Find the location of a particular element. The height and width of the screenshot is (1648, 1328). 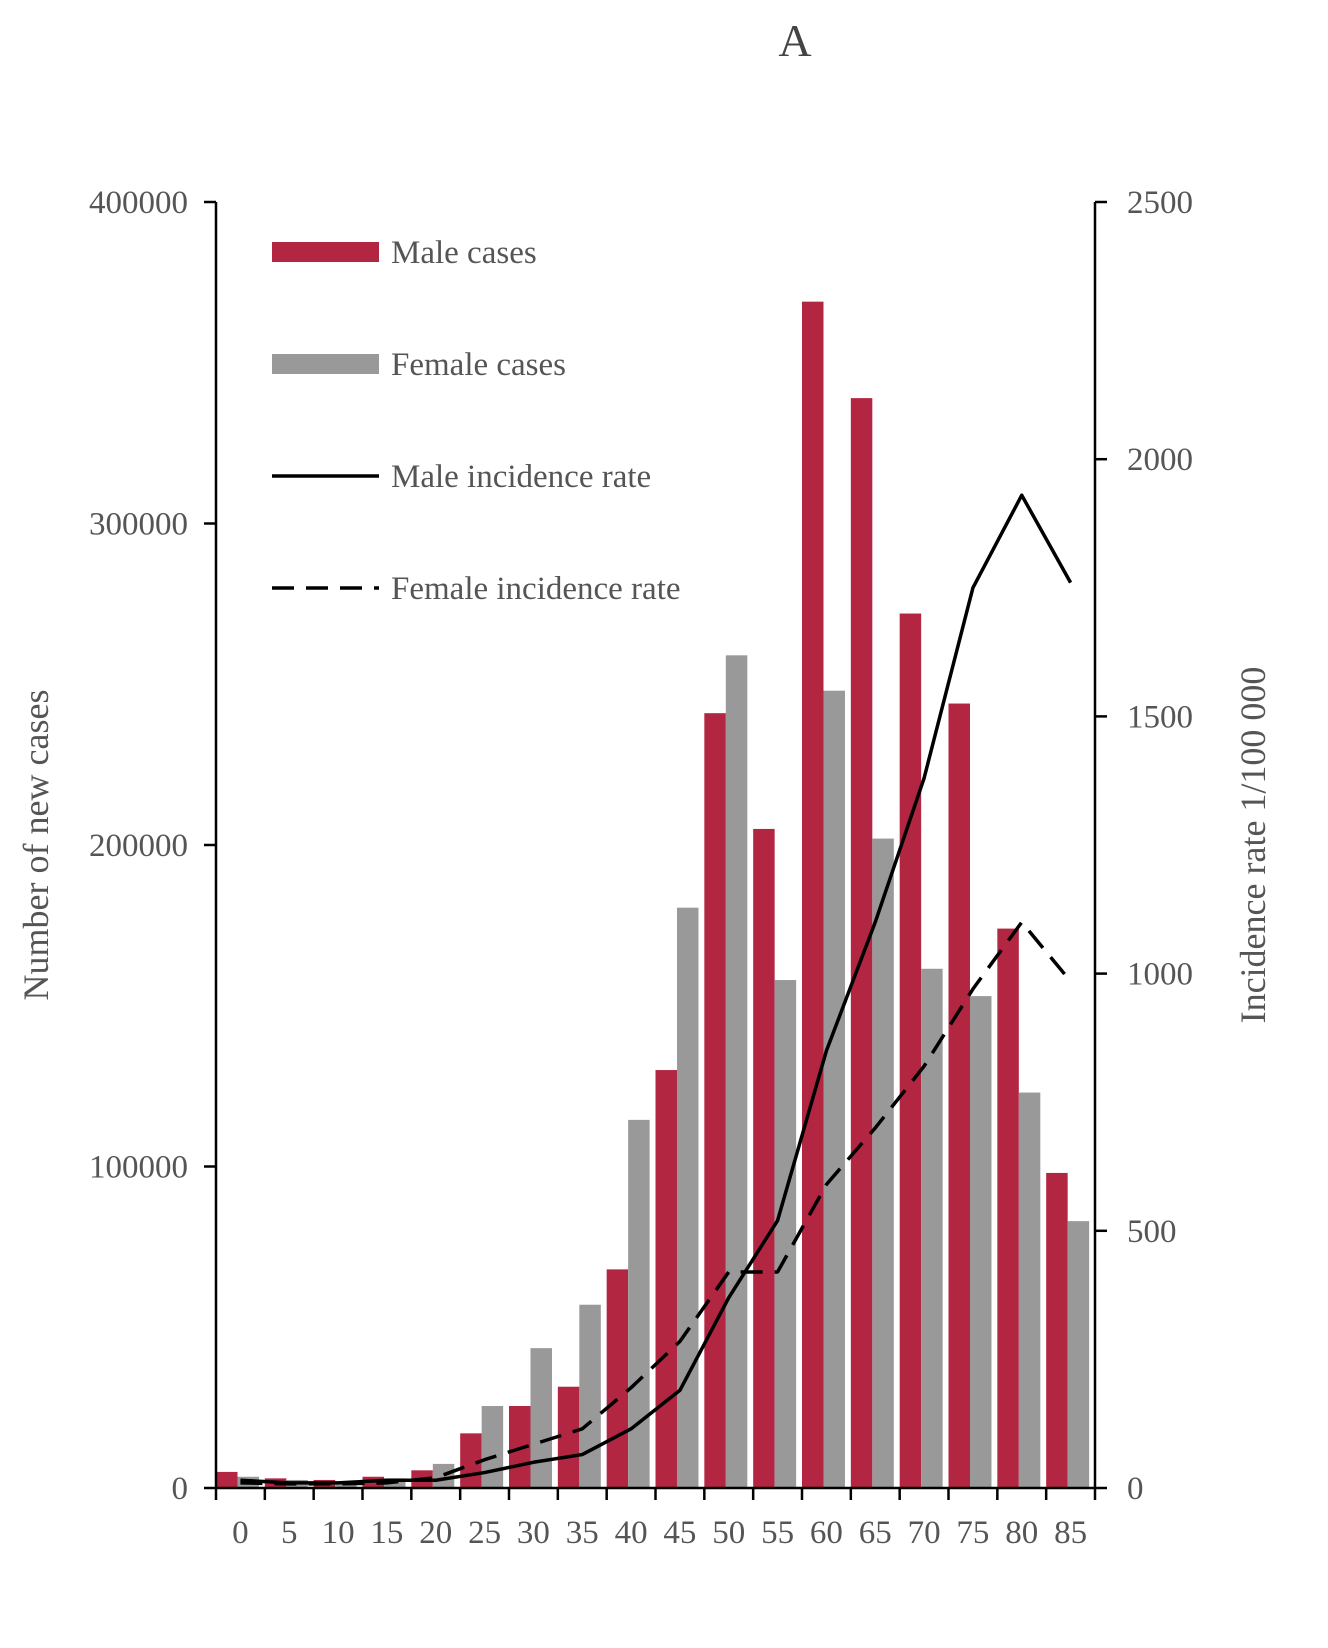

legend-label: Male cases is located at coordinates (464, 253).